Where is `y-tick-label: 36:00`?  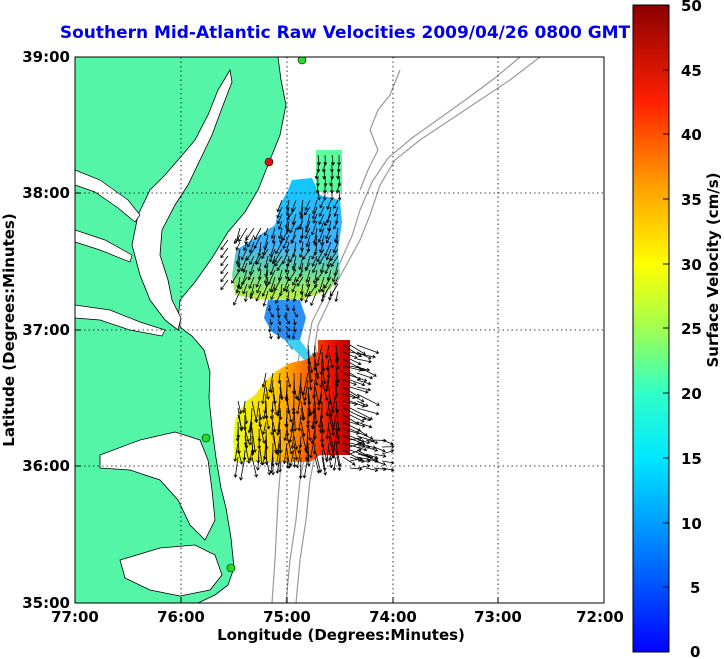
y-tick-label: 36:00 is located at coordinates (46, 466).